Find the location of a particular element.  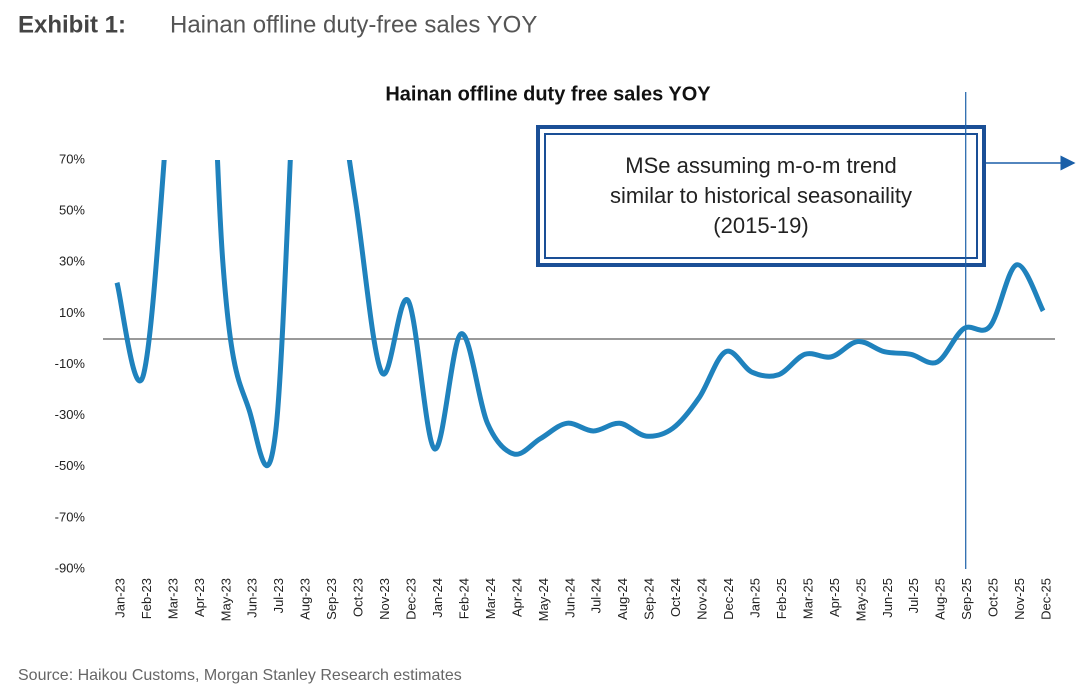

x-tick-label: Nov-24 is located at coordinates (702, 599).